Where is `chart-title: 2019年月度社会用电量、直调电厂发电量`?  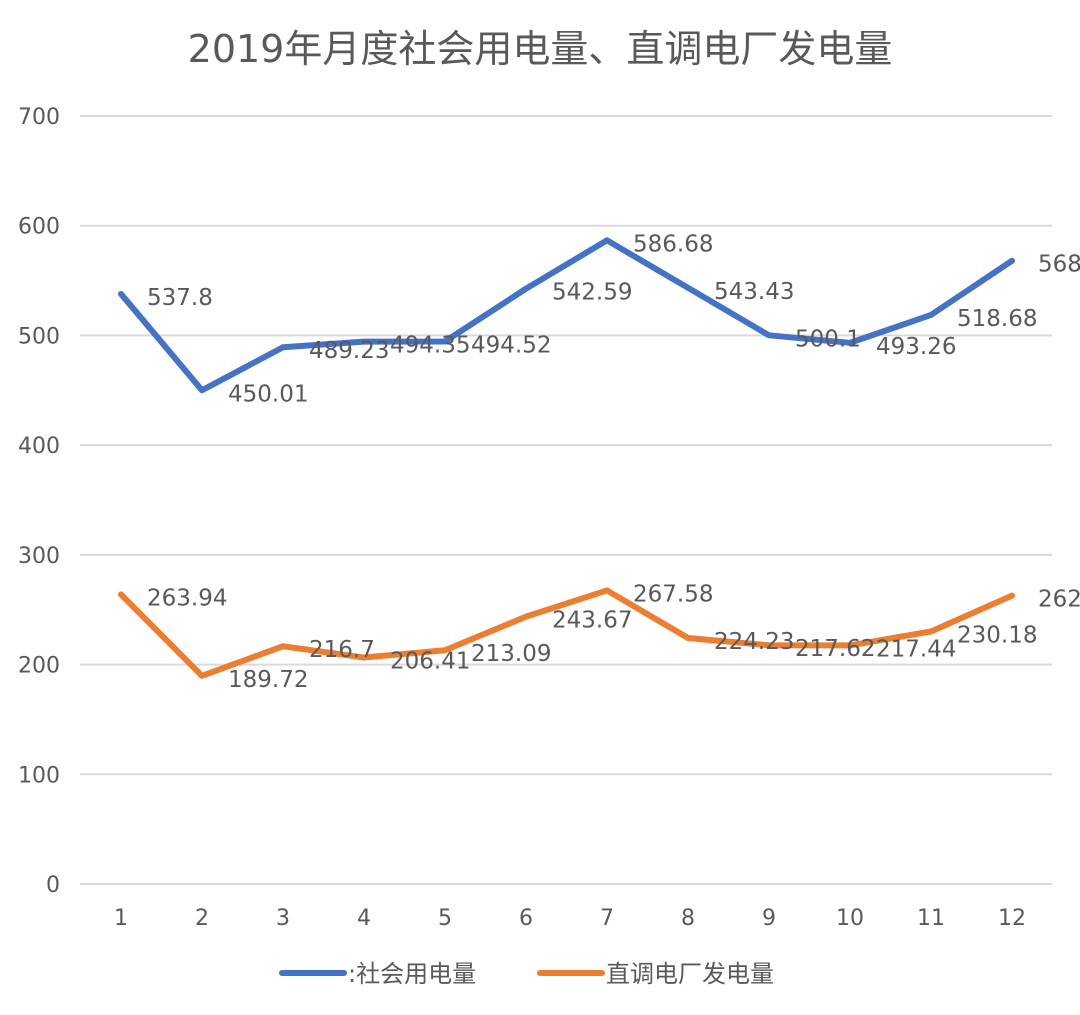 chart-title: 2019年月度社会用电量、直调电厂发电量 is located at coordinates (540, 49).